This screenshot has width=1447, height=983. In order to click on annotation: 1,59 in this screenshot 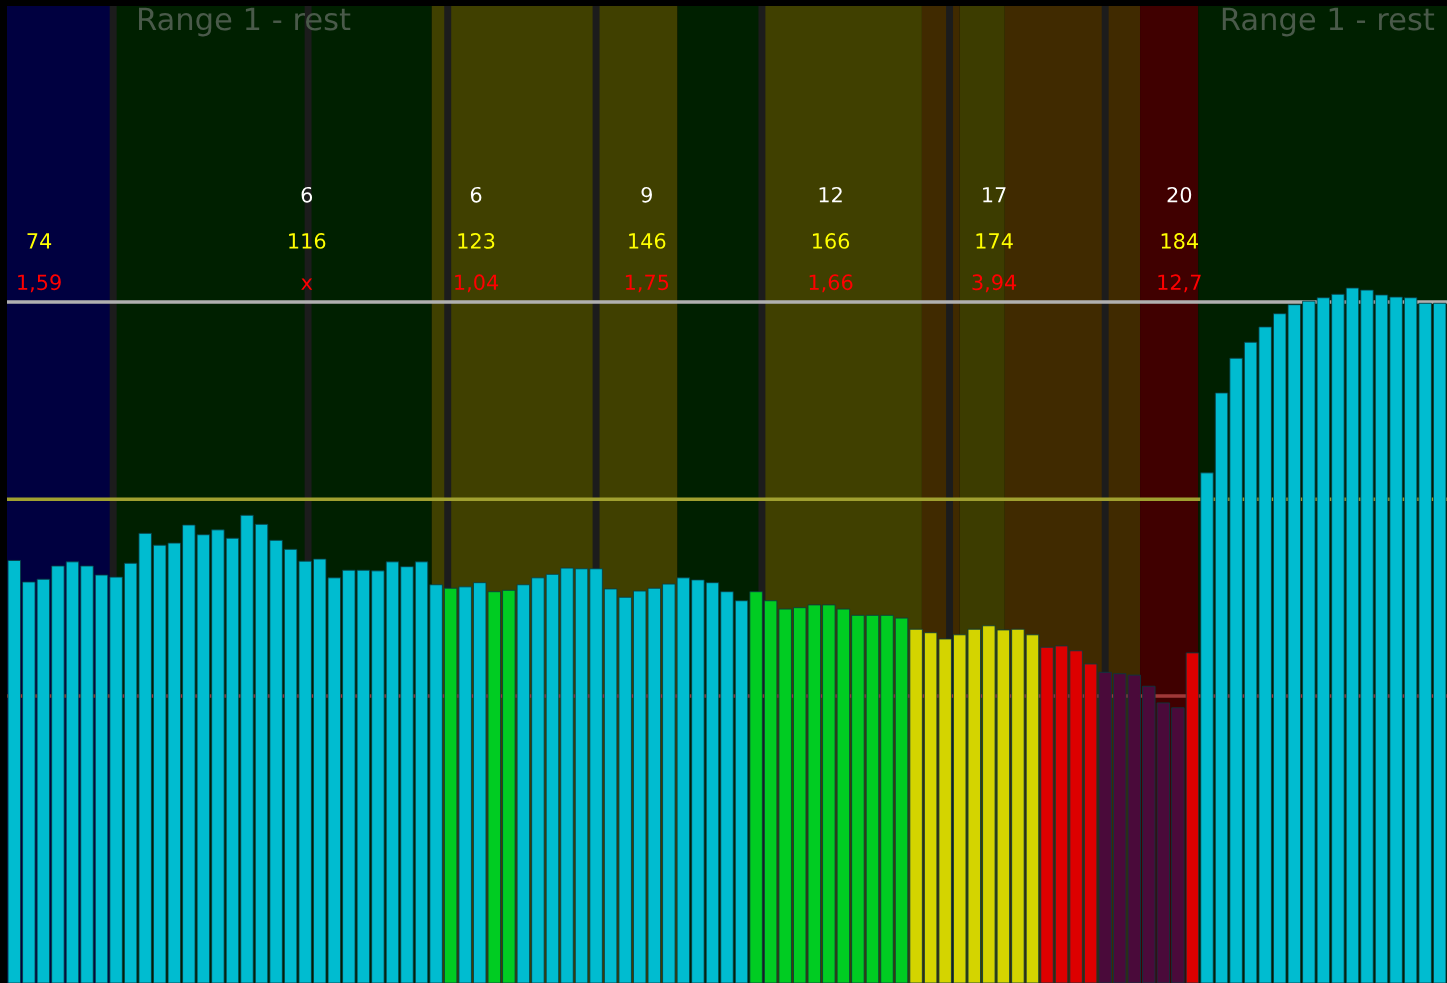, I will do `click(39, 283)`.